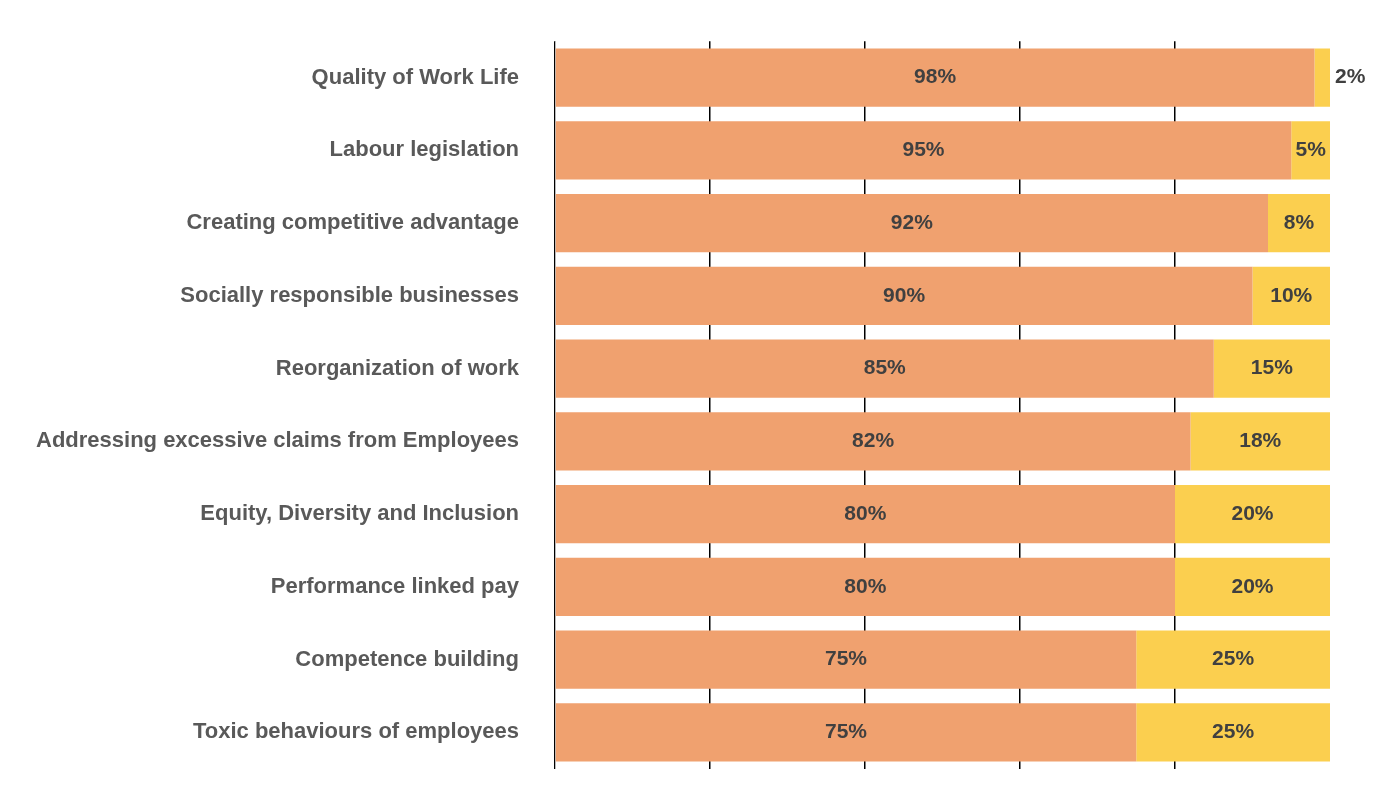  What do you see at coordinates (397, 367) in the screenshot?
I see `y-tick-label: Reorganization of work` at bounding box center [397, 367].